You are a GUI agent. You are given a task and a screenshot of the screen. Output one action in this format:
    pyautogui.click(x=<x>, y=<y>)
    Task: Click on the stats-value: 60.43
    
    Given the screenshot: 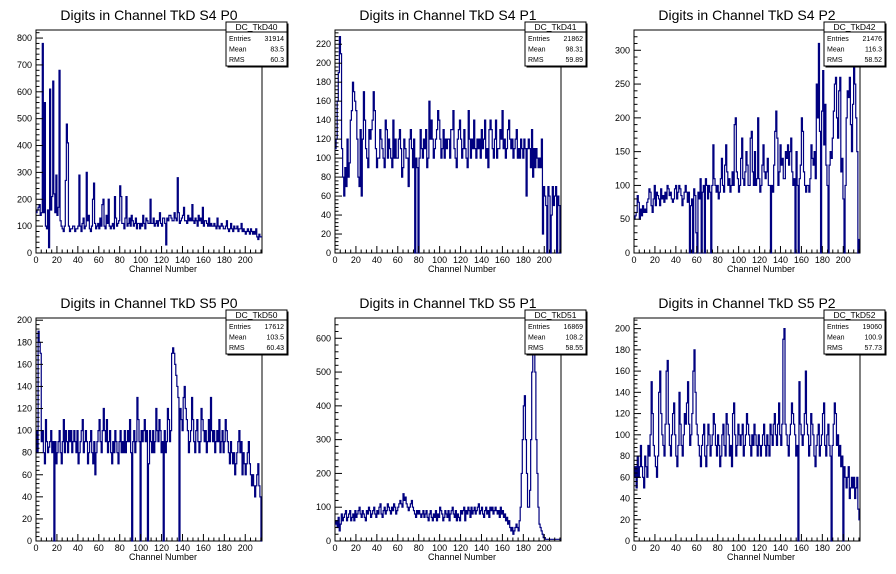 What is the action you would take?
    pyautogui.click(x=275, y=348)
    